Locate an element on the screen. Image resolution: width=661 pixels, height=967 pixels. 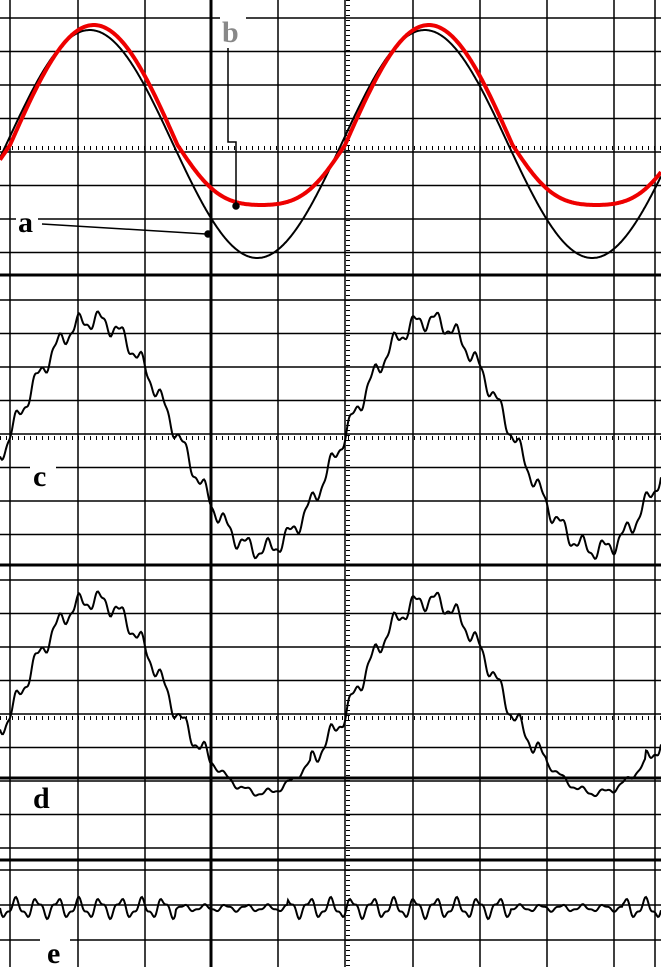
waveform-e is located at coordinates (330, 908).